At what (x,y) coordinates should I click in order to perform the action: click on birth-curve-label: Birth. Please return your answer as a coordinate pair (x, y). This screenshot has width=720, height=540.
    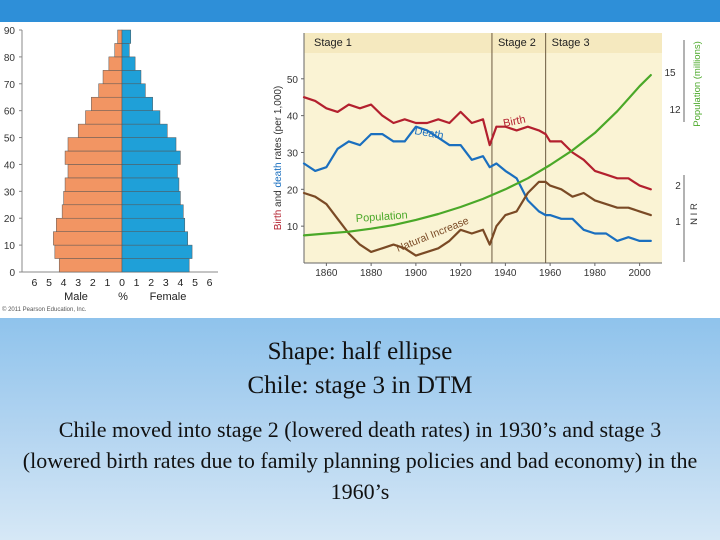
    Looking at the image, I should click on (514, 121).